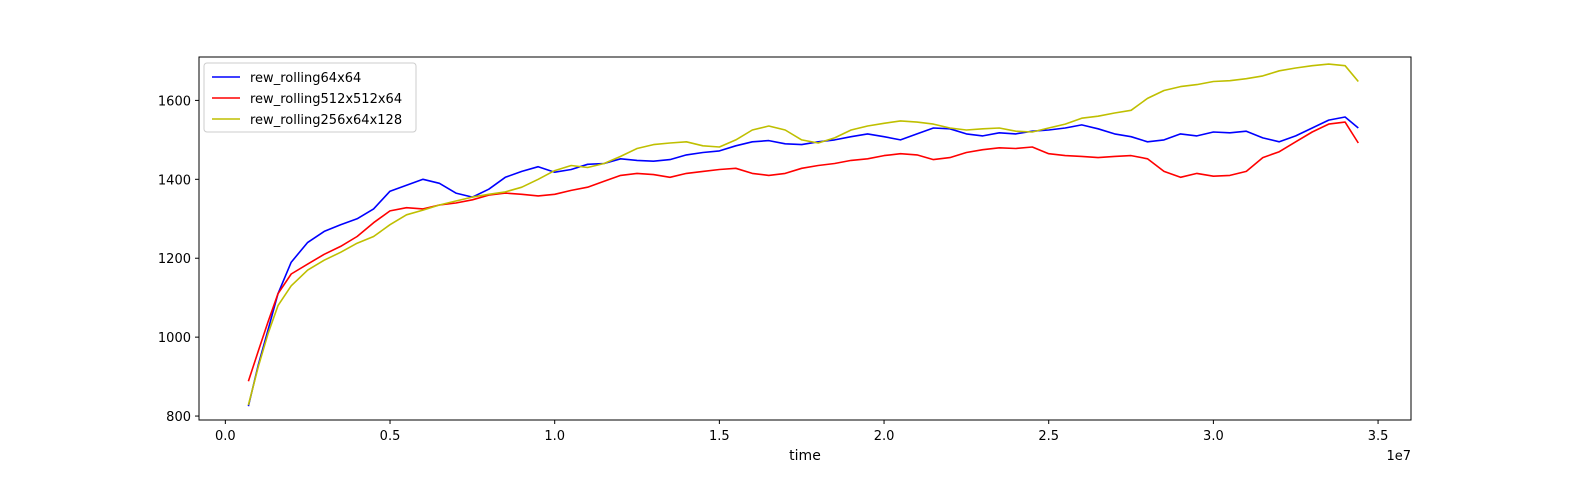 This screenshot has width=1592, height=480. Describe the element at coordinates (554, 436) in the screenshot. I see `x-tick-label: 1.0` at that location.